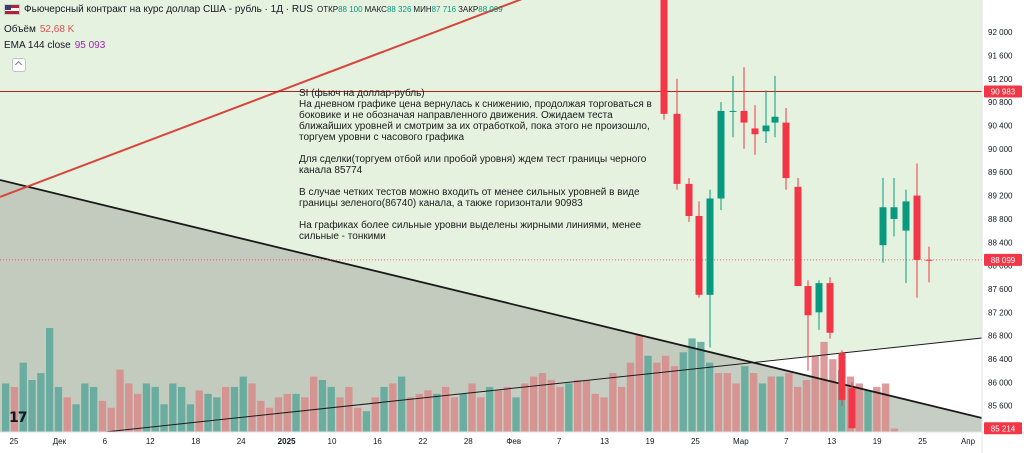  Describe the element at coordinates (54, 45) in the screenshot. I see `ema-legend: EMA 144 close 95 093` at that location.